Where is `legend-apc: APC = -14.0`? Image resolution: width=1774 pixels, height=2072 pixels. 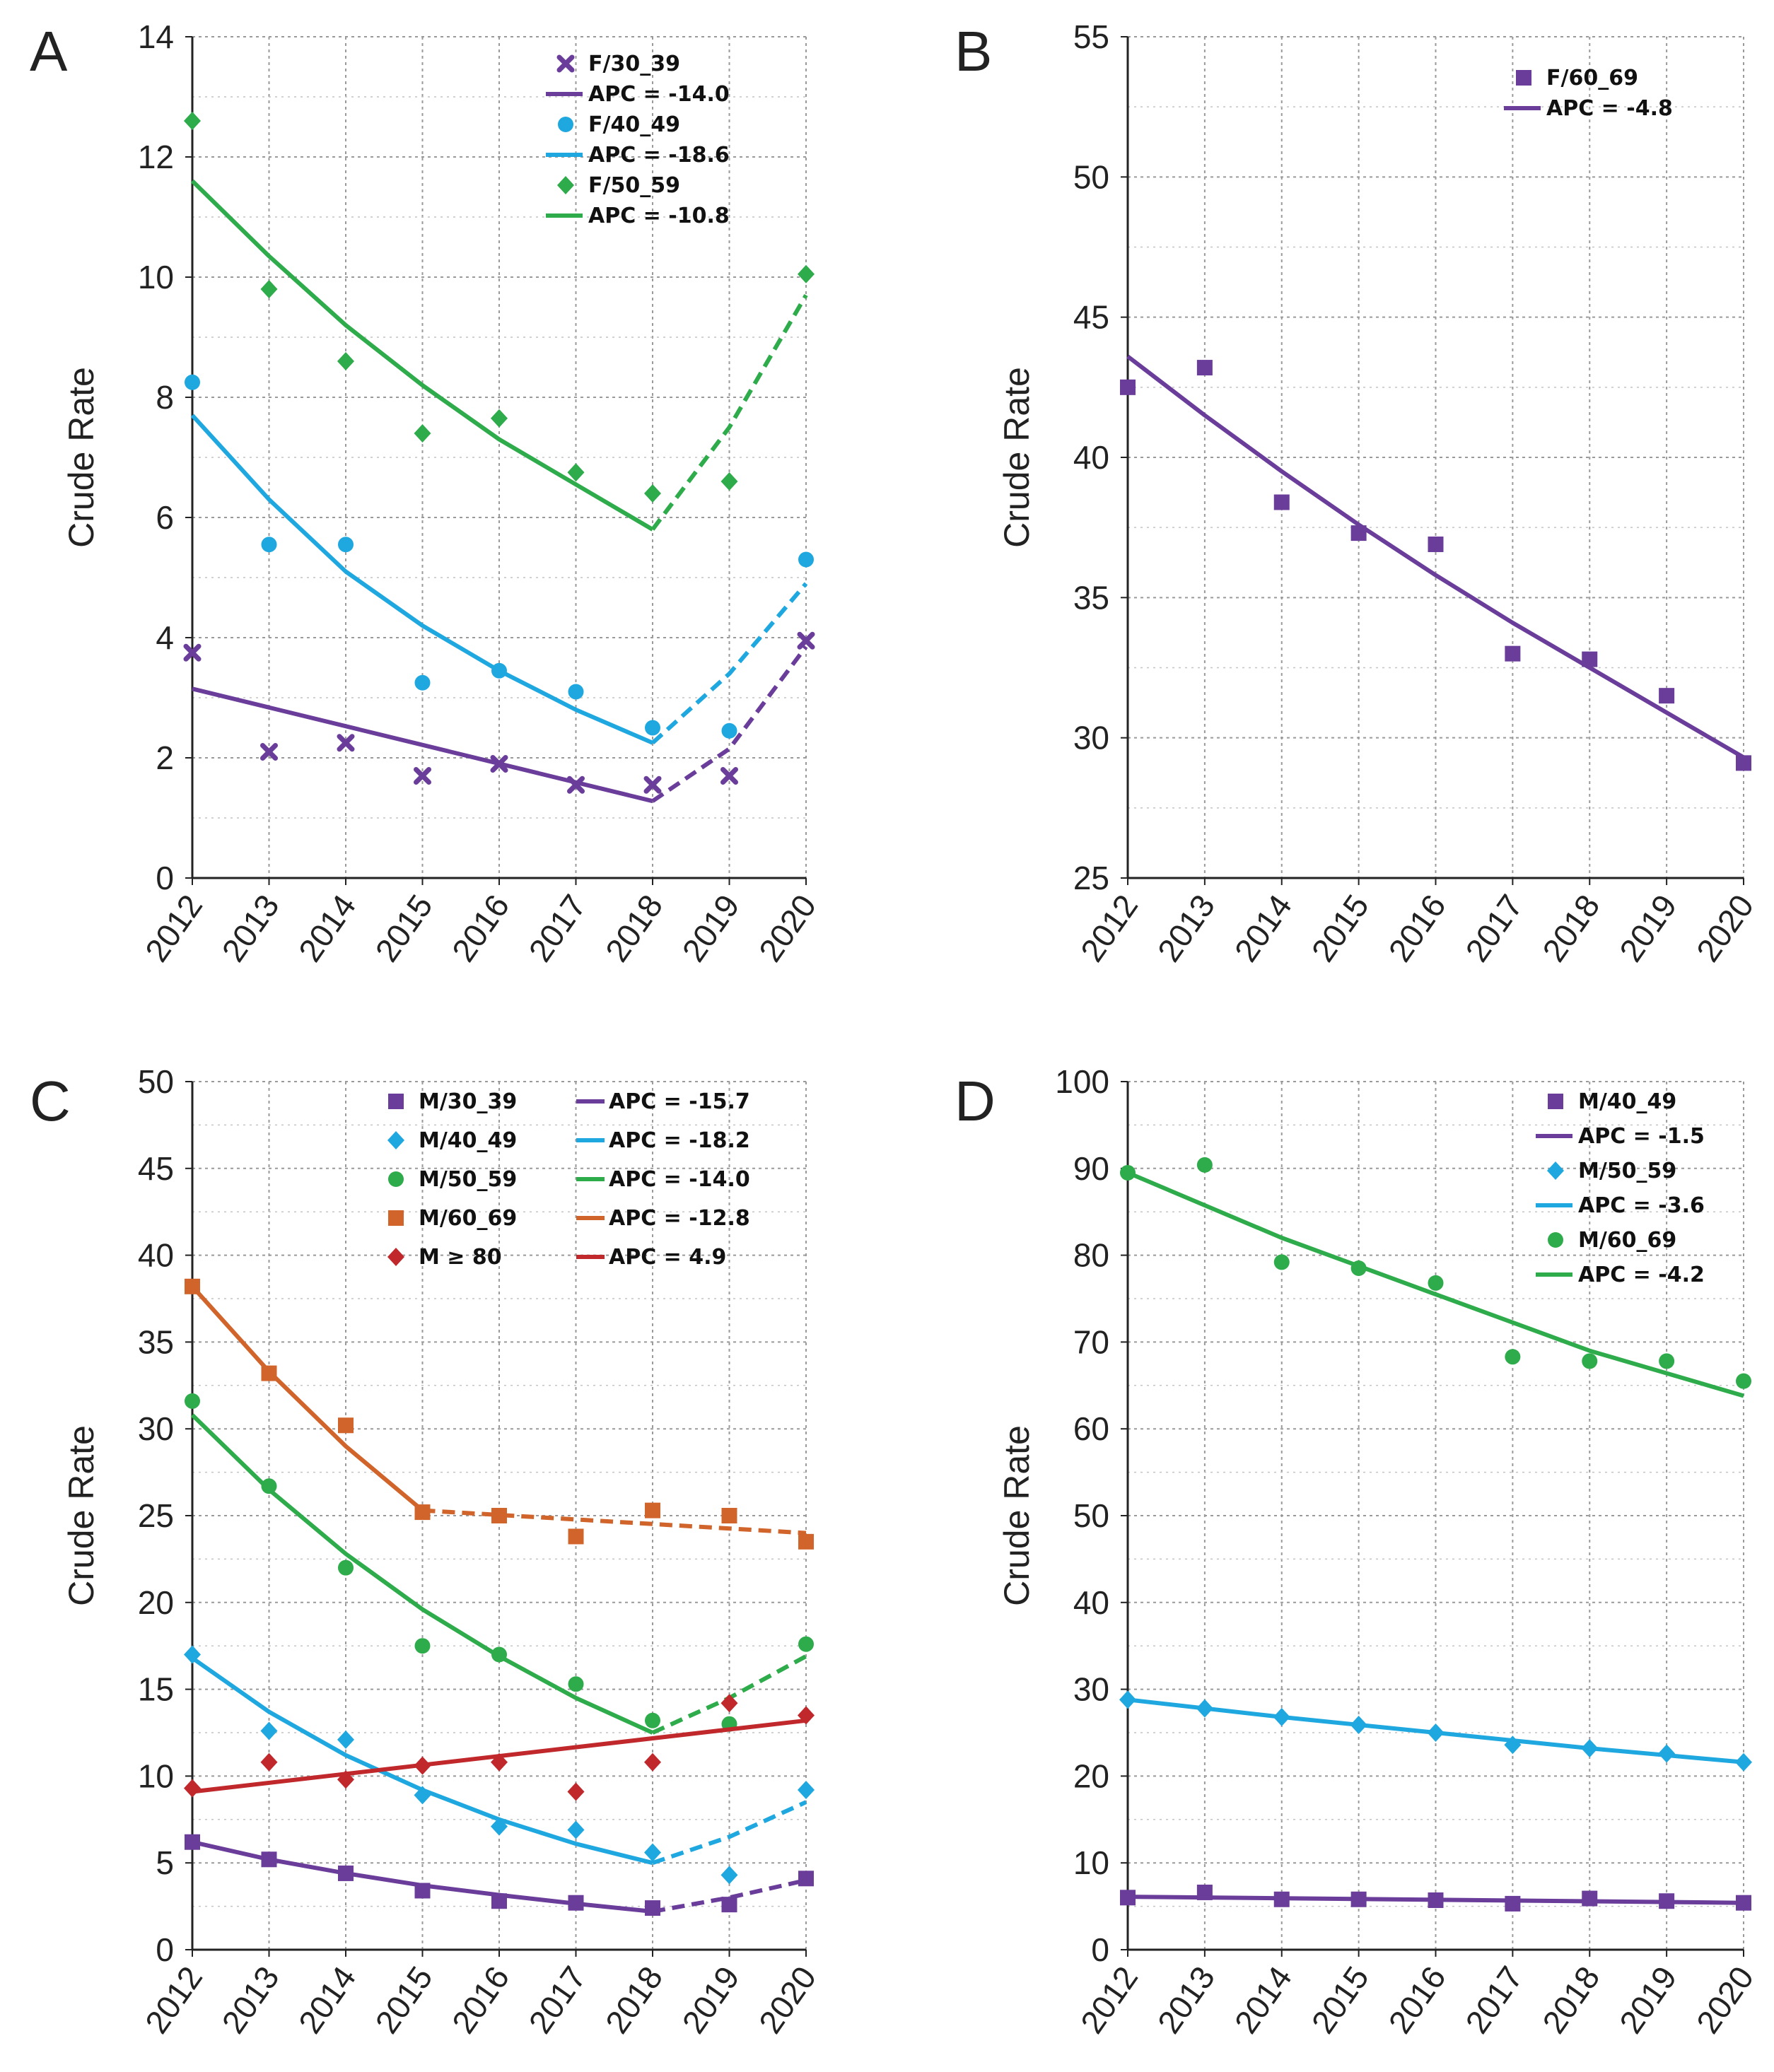 legend-apc: APC = -14.0 is located at coordinates (679, 1179).